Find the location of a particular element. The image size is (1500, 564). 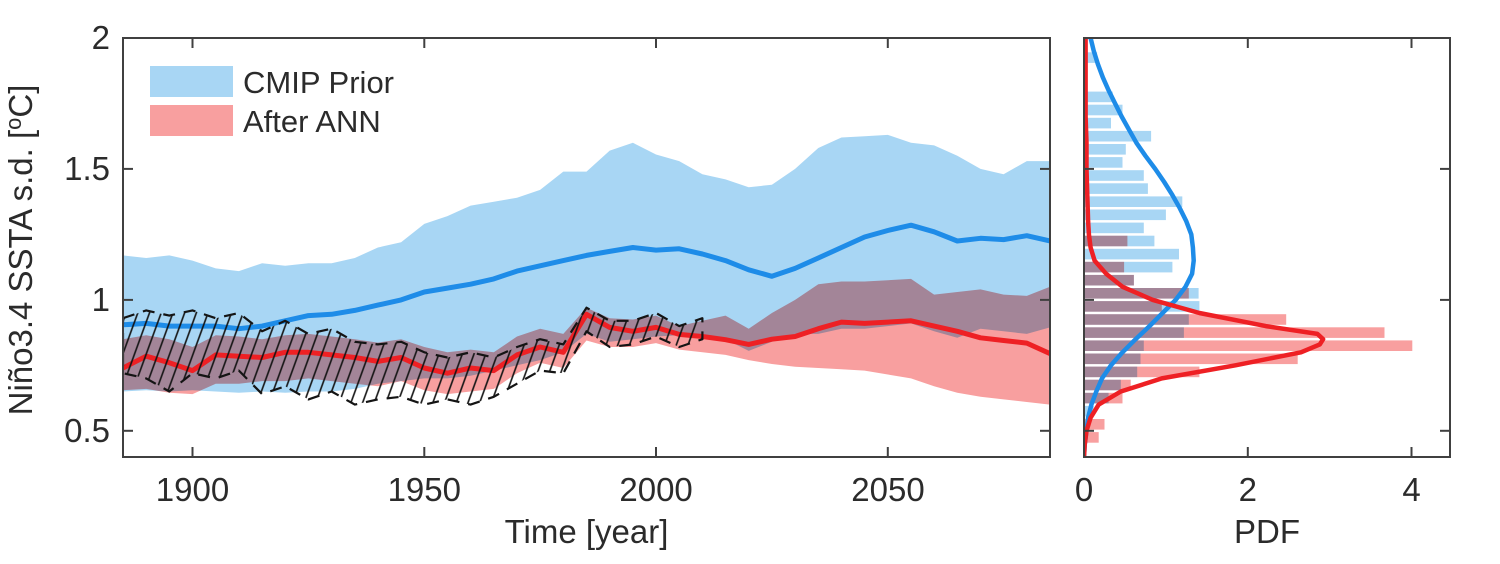

cmip-prior-bar-1.175 is located at coordinates (1132, 254).